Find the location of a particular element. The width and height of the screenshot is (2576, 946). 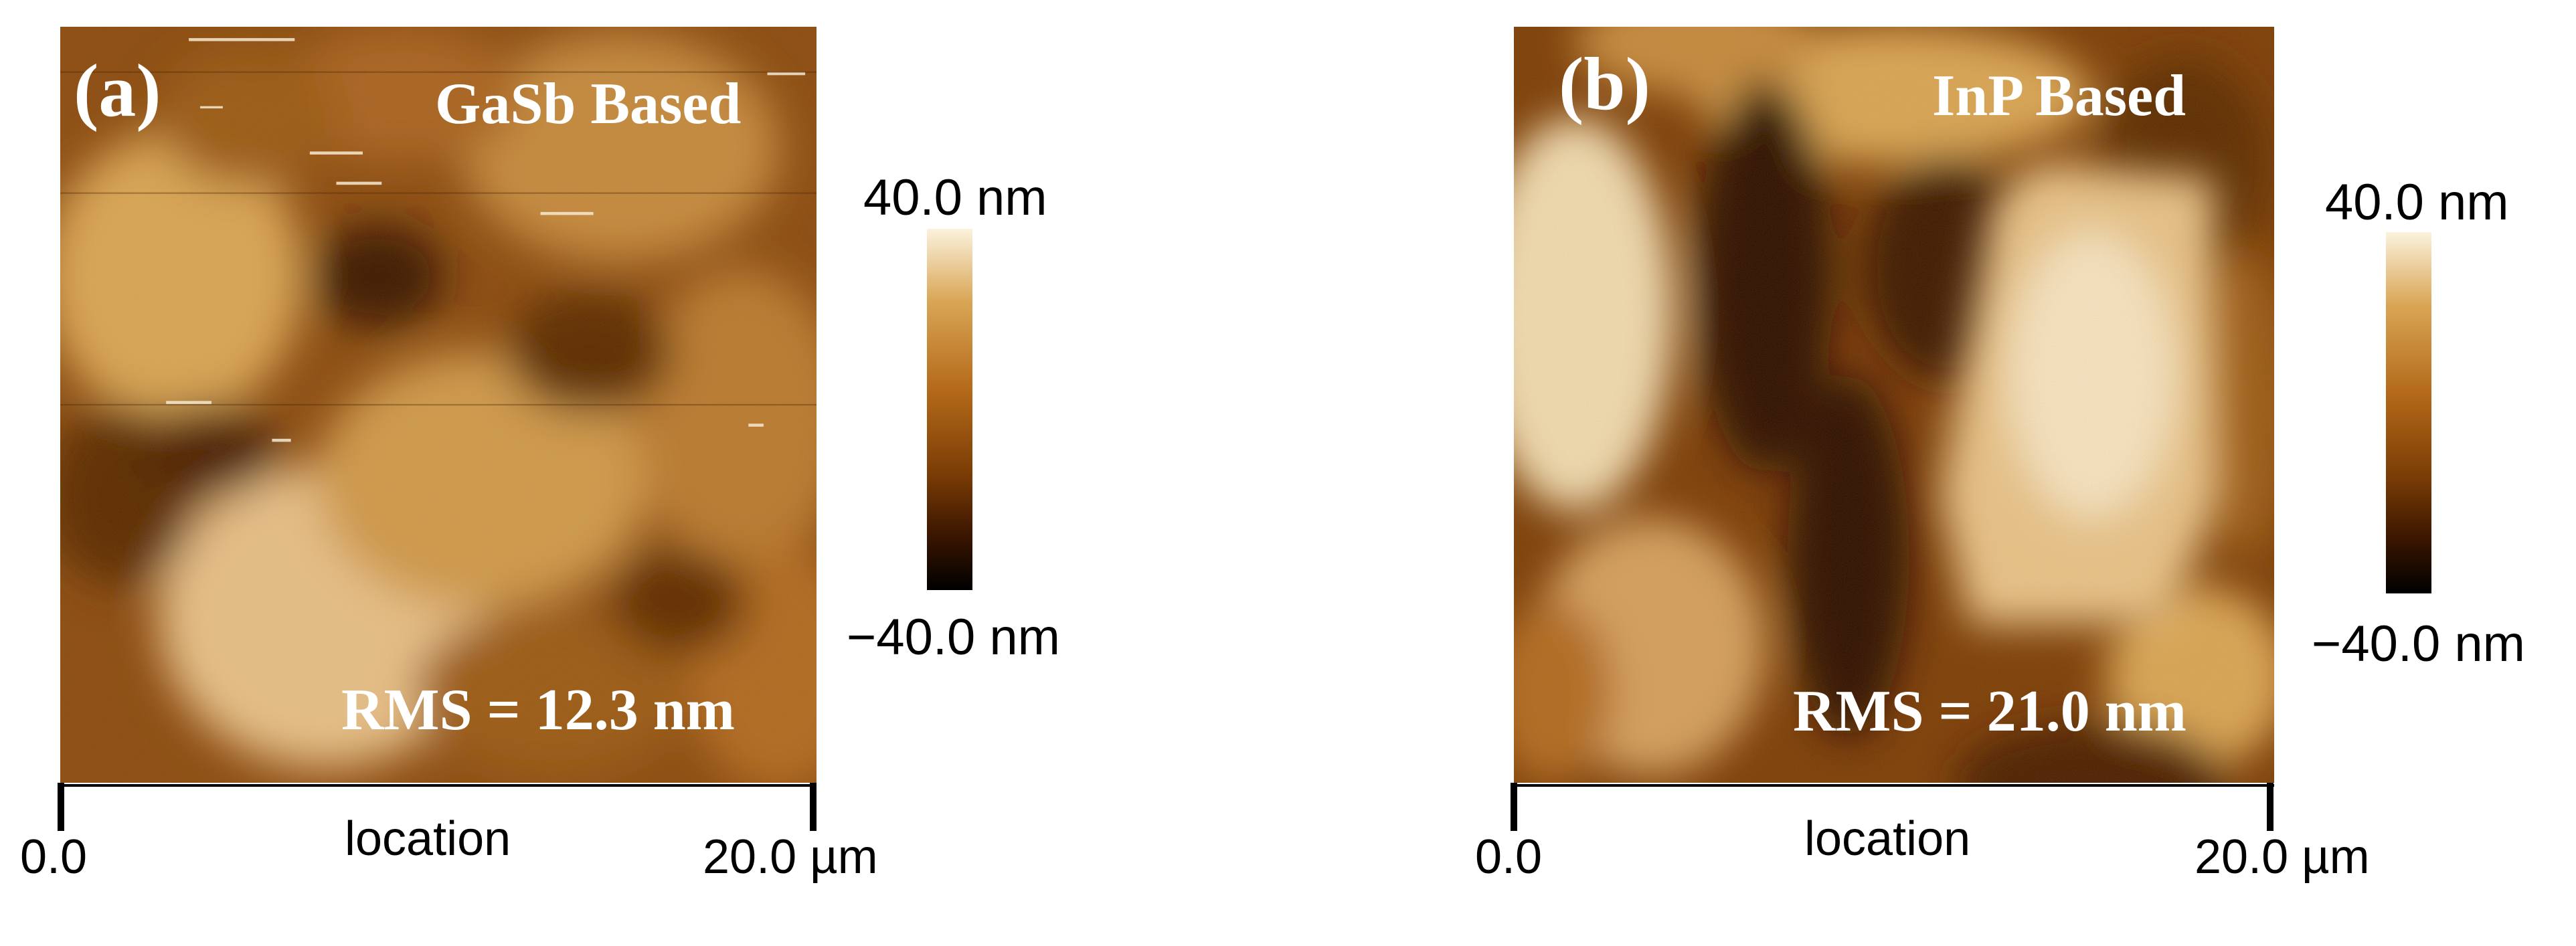

colorbar-b is located at coordinates (2408, 412).